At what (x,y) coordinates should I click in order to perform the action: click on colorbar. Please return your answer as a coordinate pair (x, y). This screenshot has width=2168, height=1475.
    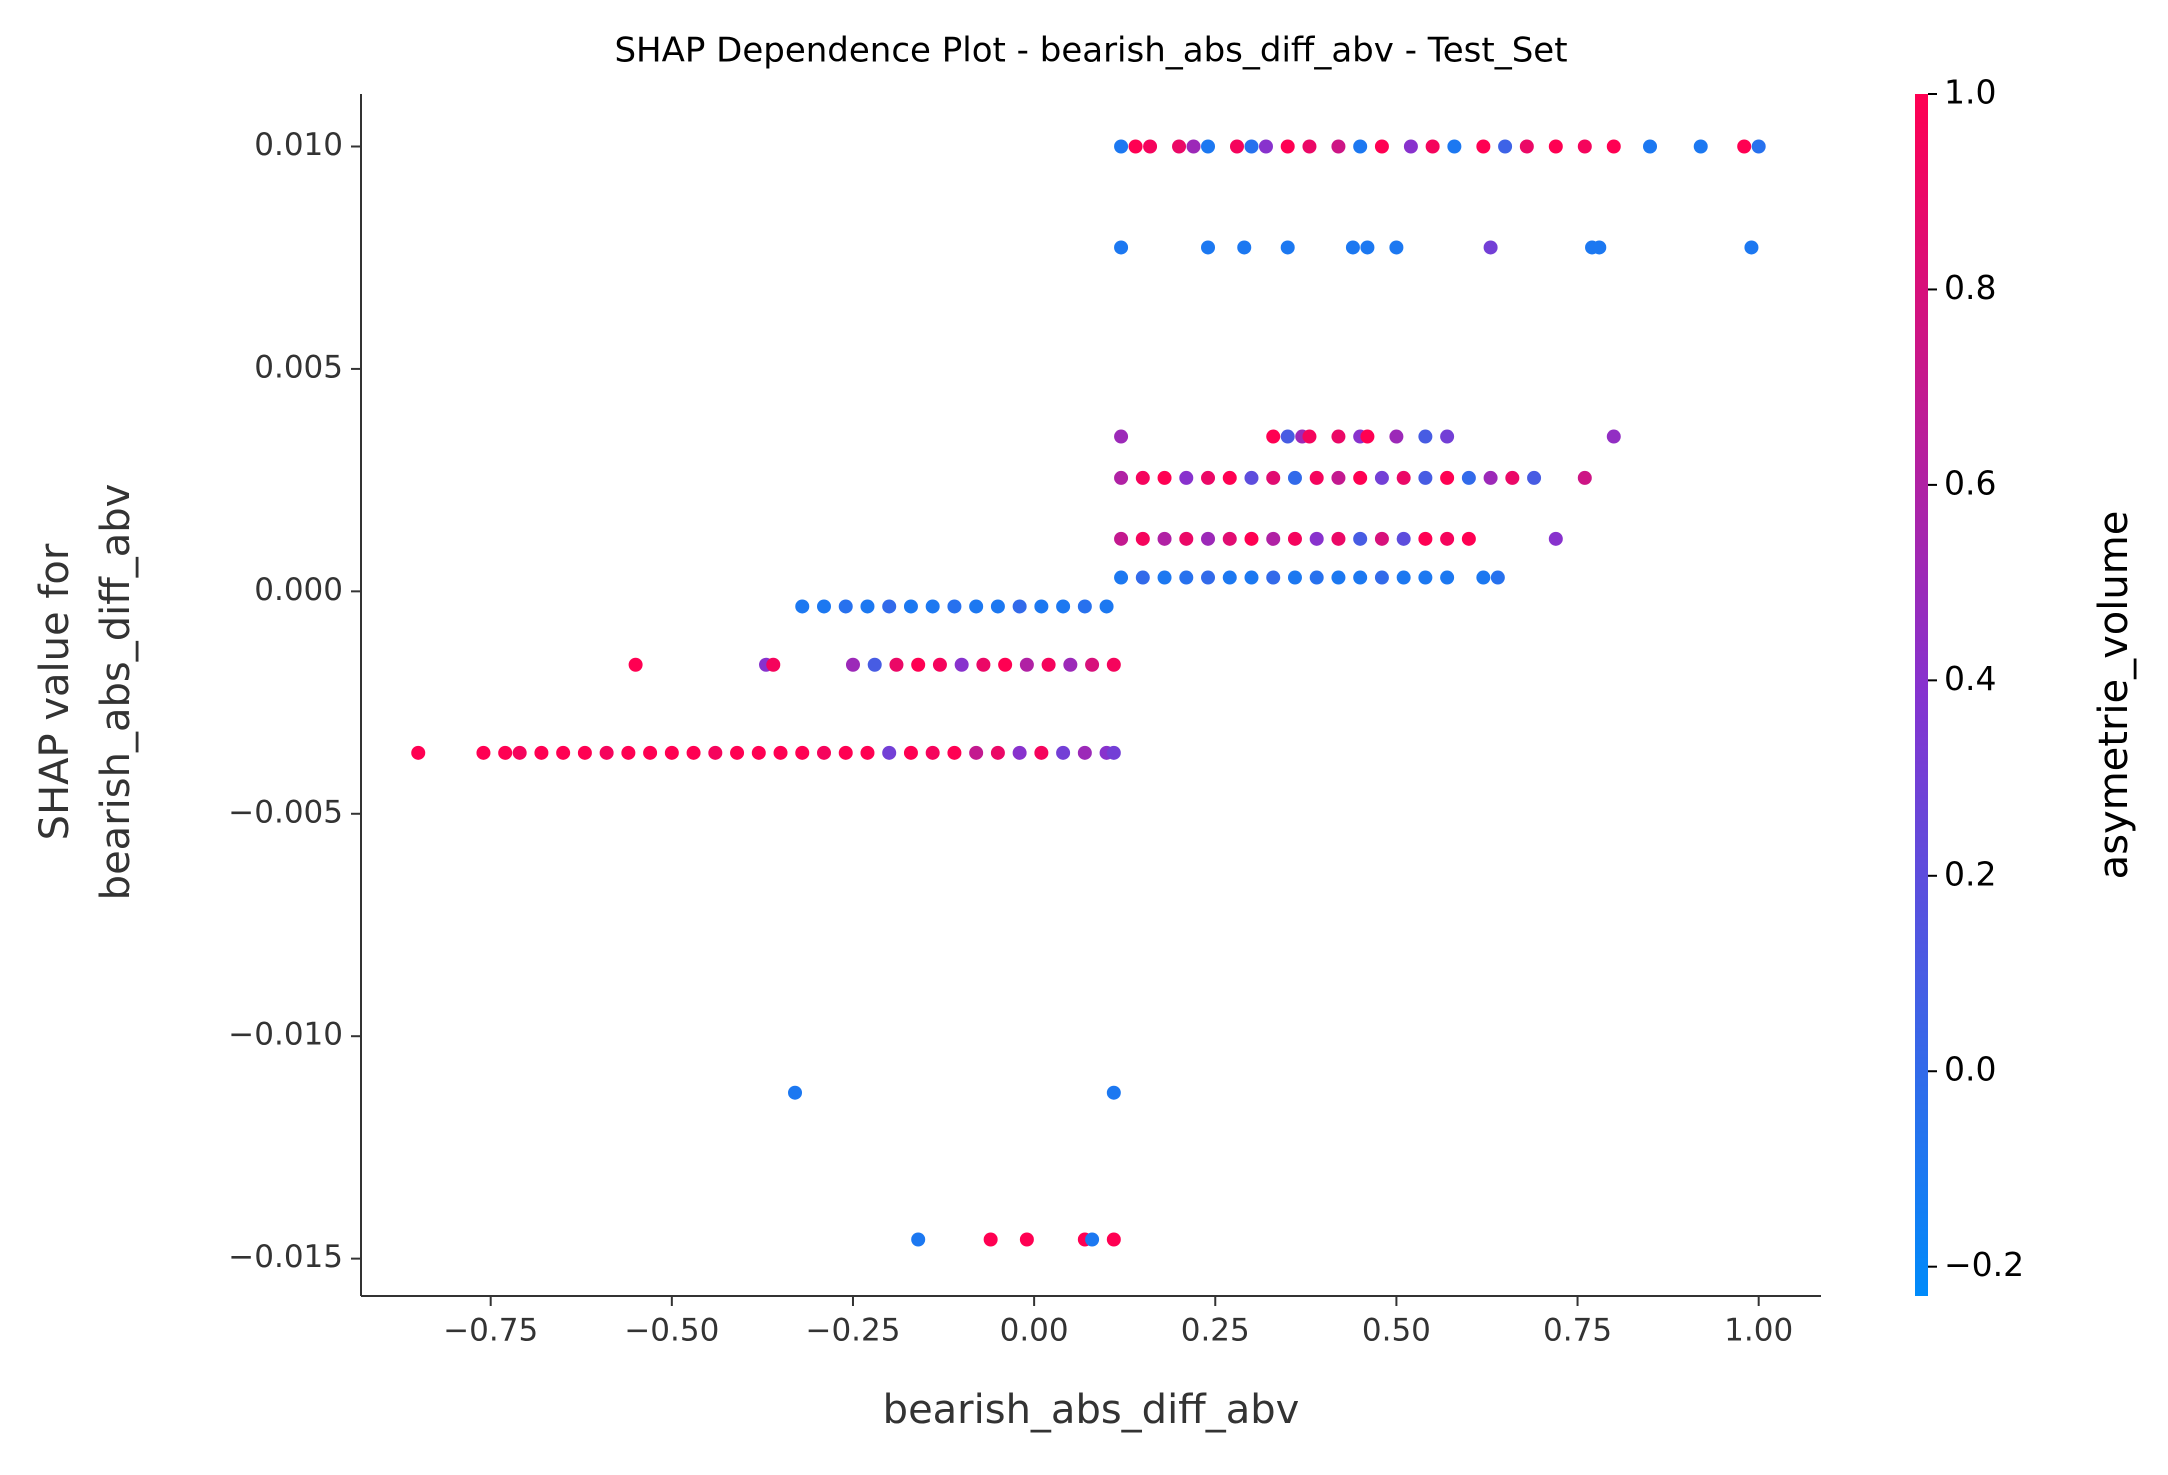
    Looking at the image, I should click on (1921, 695).